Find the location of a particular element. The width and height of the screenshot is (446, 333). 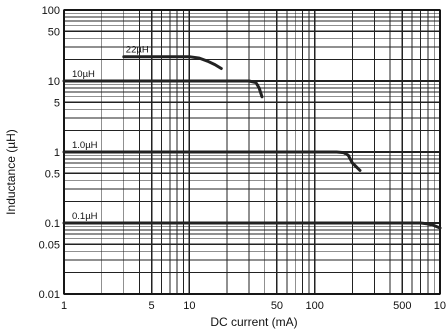

y-tick-label: 0.1 is located at coordinates (52, 224).